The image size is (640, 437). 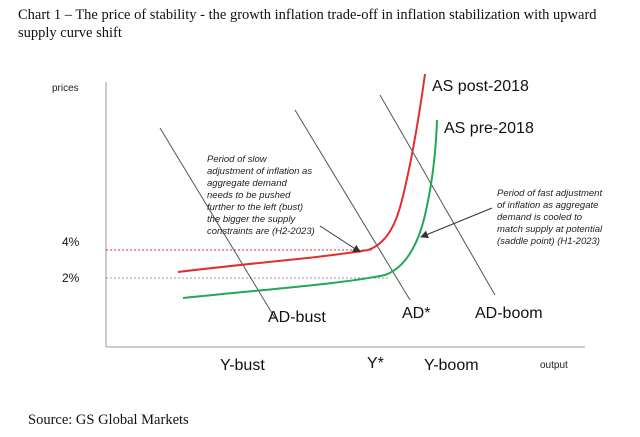 I want to click on y-axis-label: prices, so click(x=65, y=88).